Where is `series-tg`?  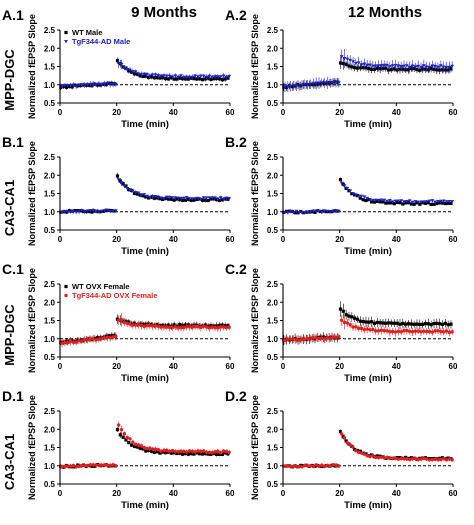 series-tg is located at coordinates (145, 330).